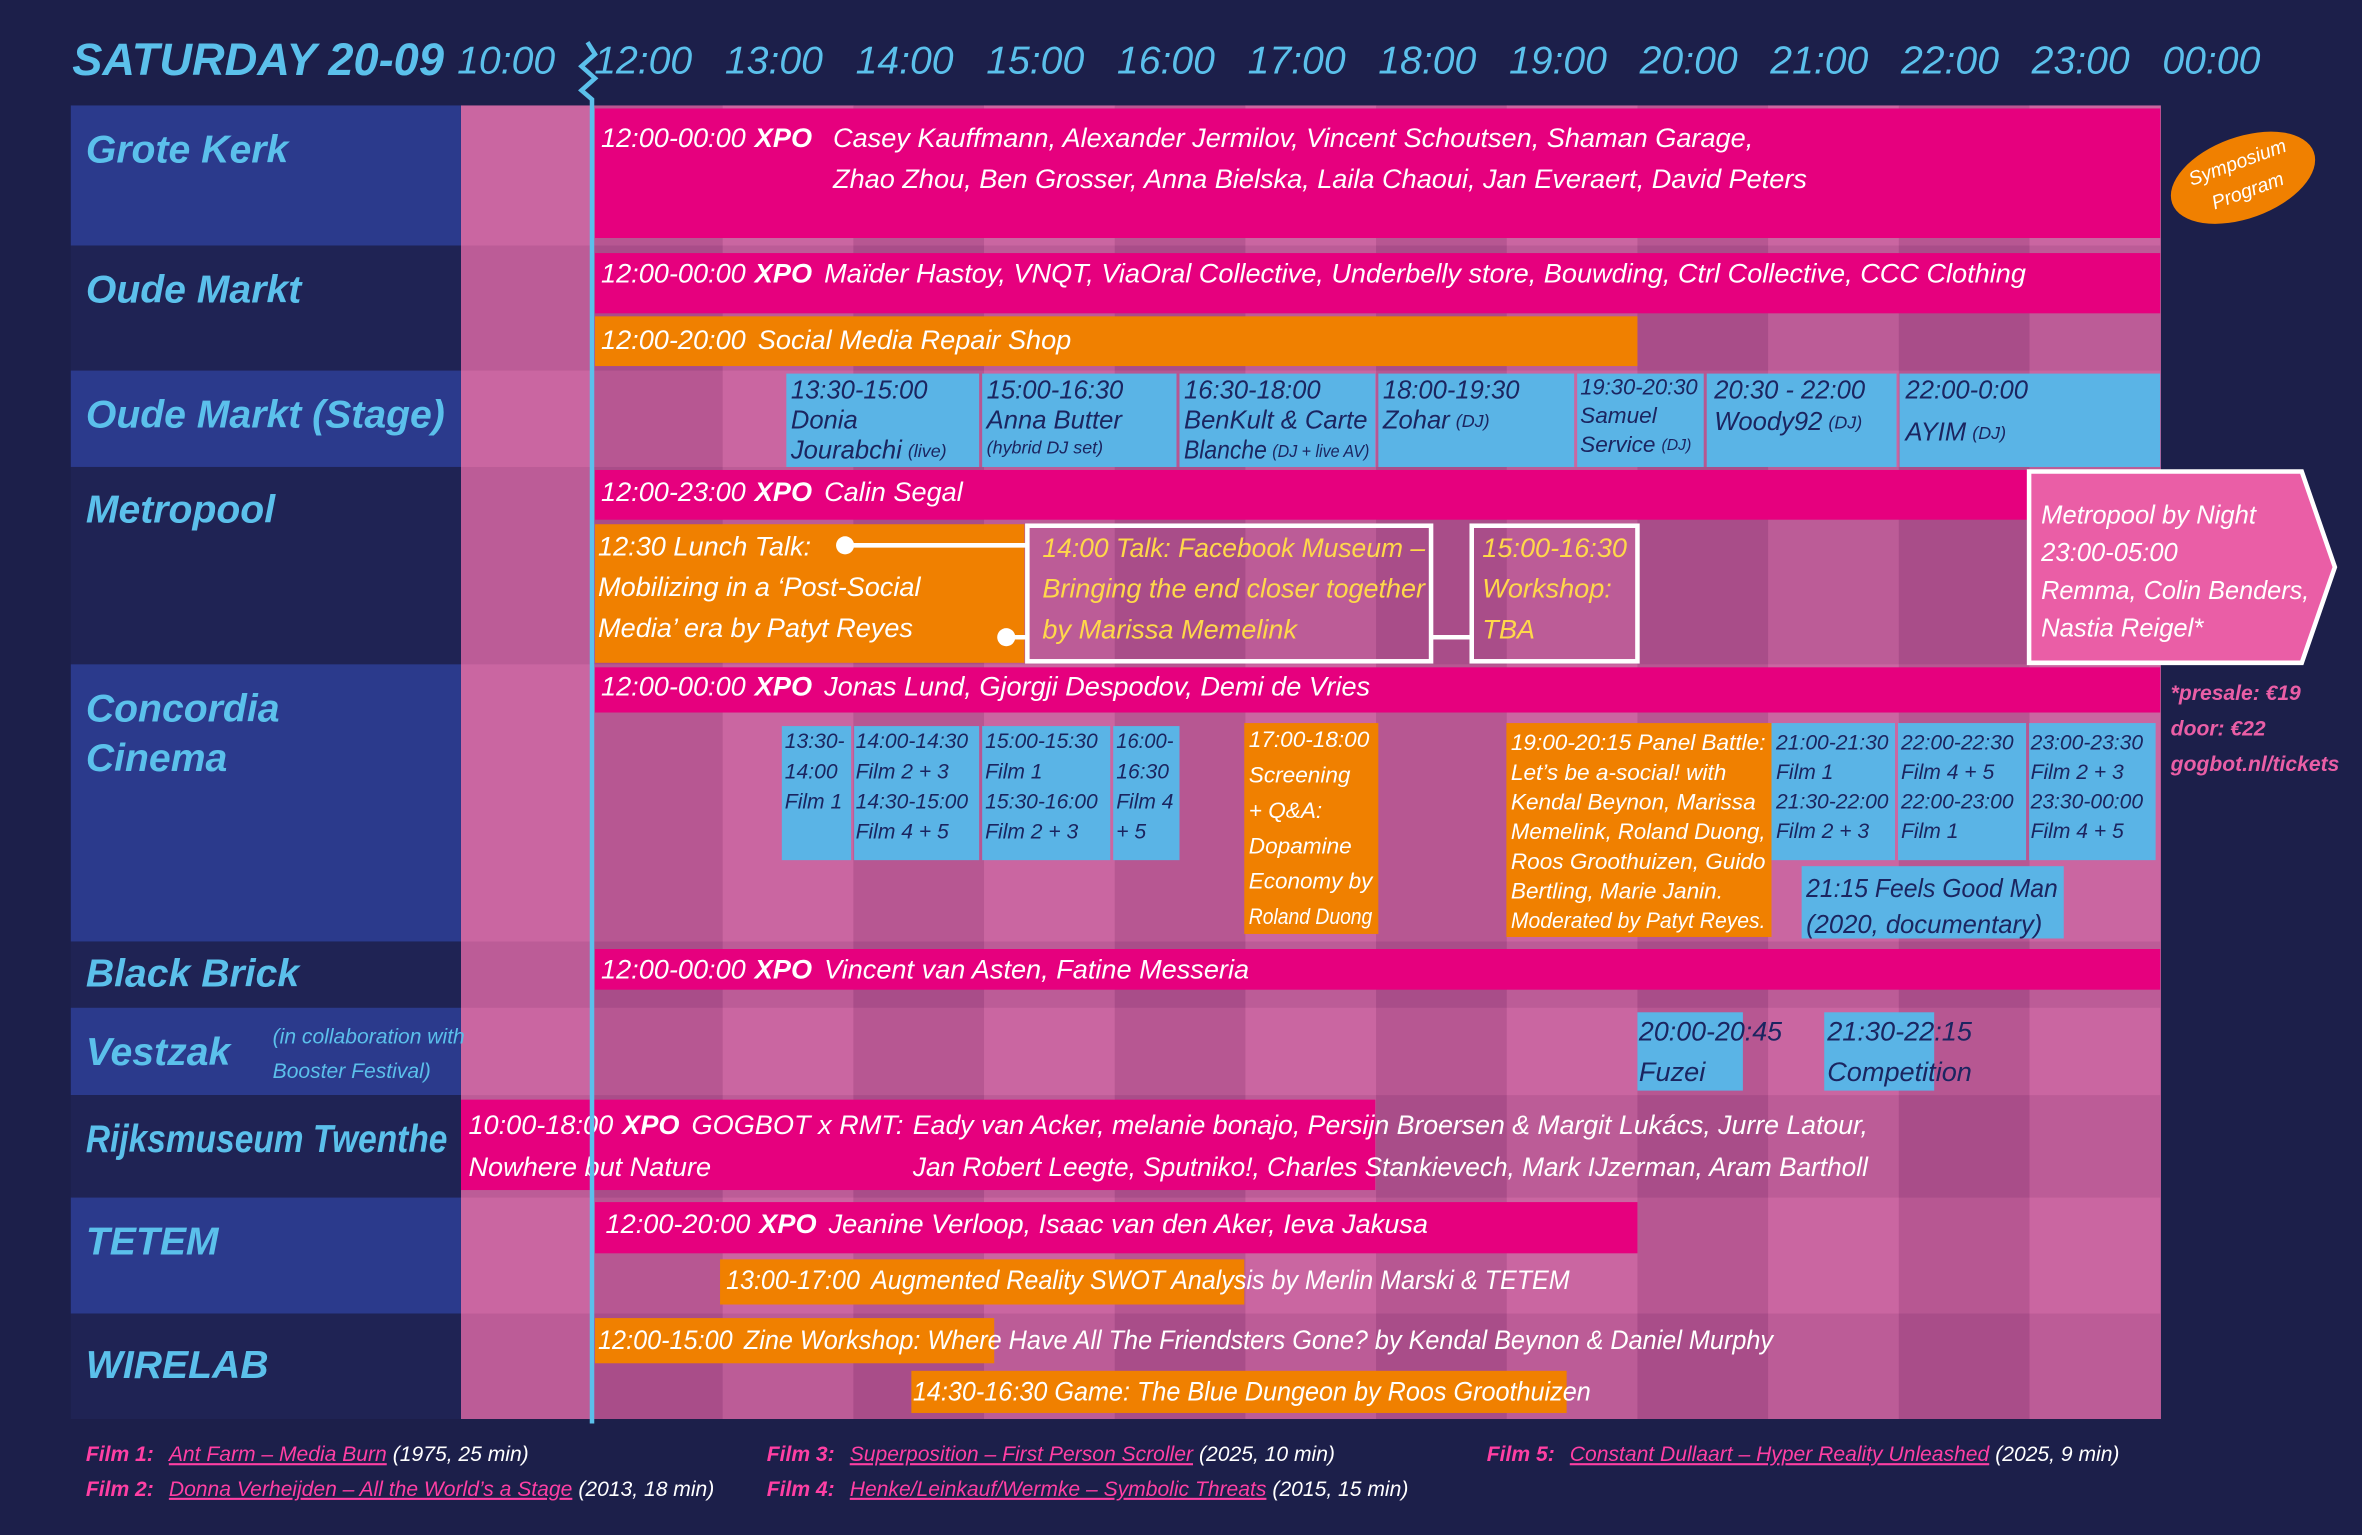 This screenshot has height=1535, width=2362. I want to click on event-time: 20:00-20:45, so click(1710, 1031).